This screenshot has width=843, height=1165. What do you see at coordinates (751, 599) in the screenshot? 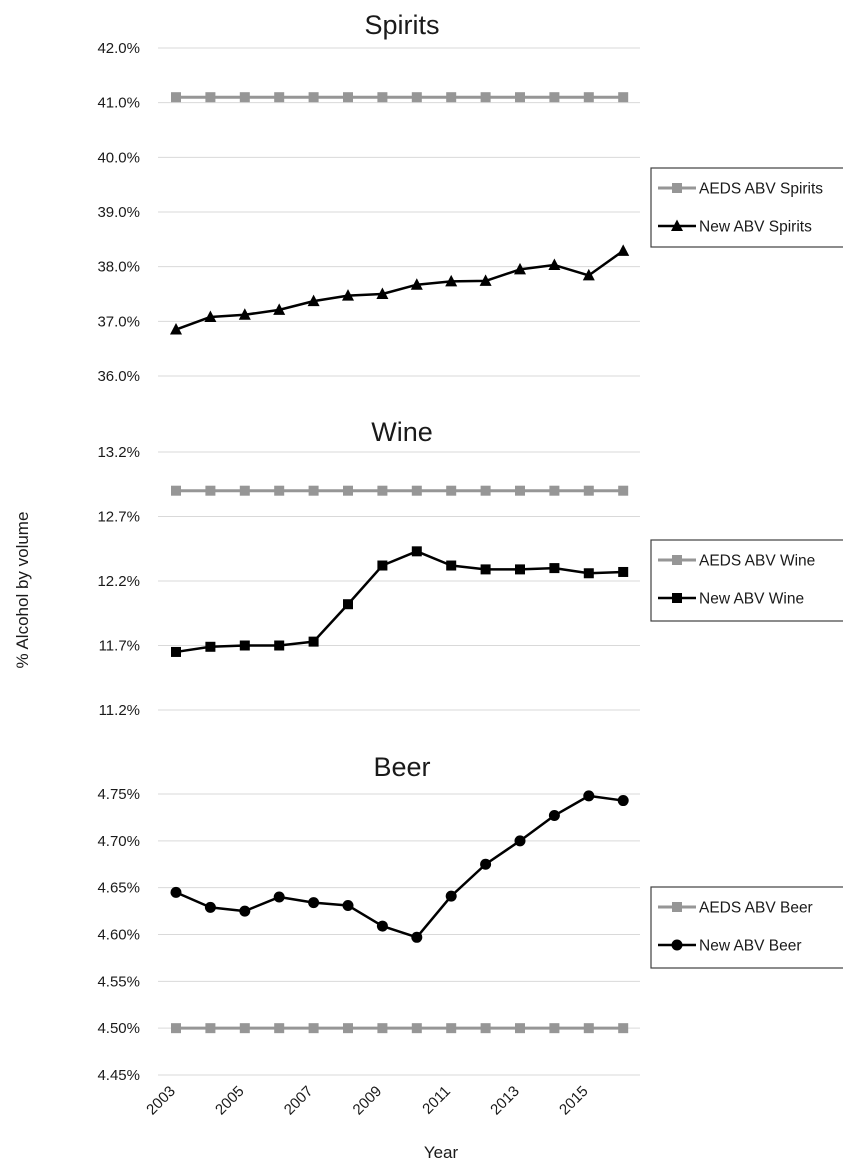
I see `legend-label-wine: New ABV Wine` at bounding box center [751, 599].